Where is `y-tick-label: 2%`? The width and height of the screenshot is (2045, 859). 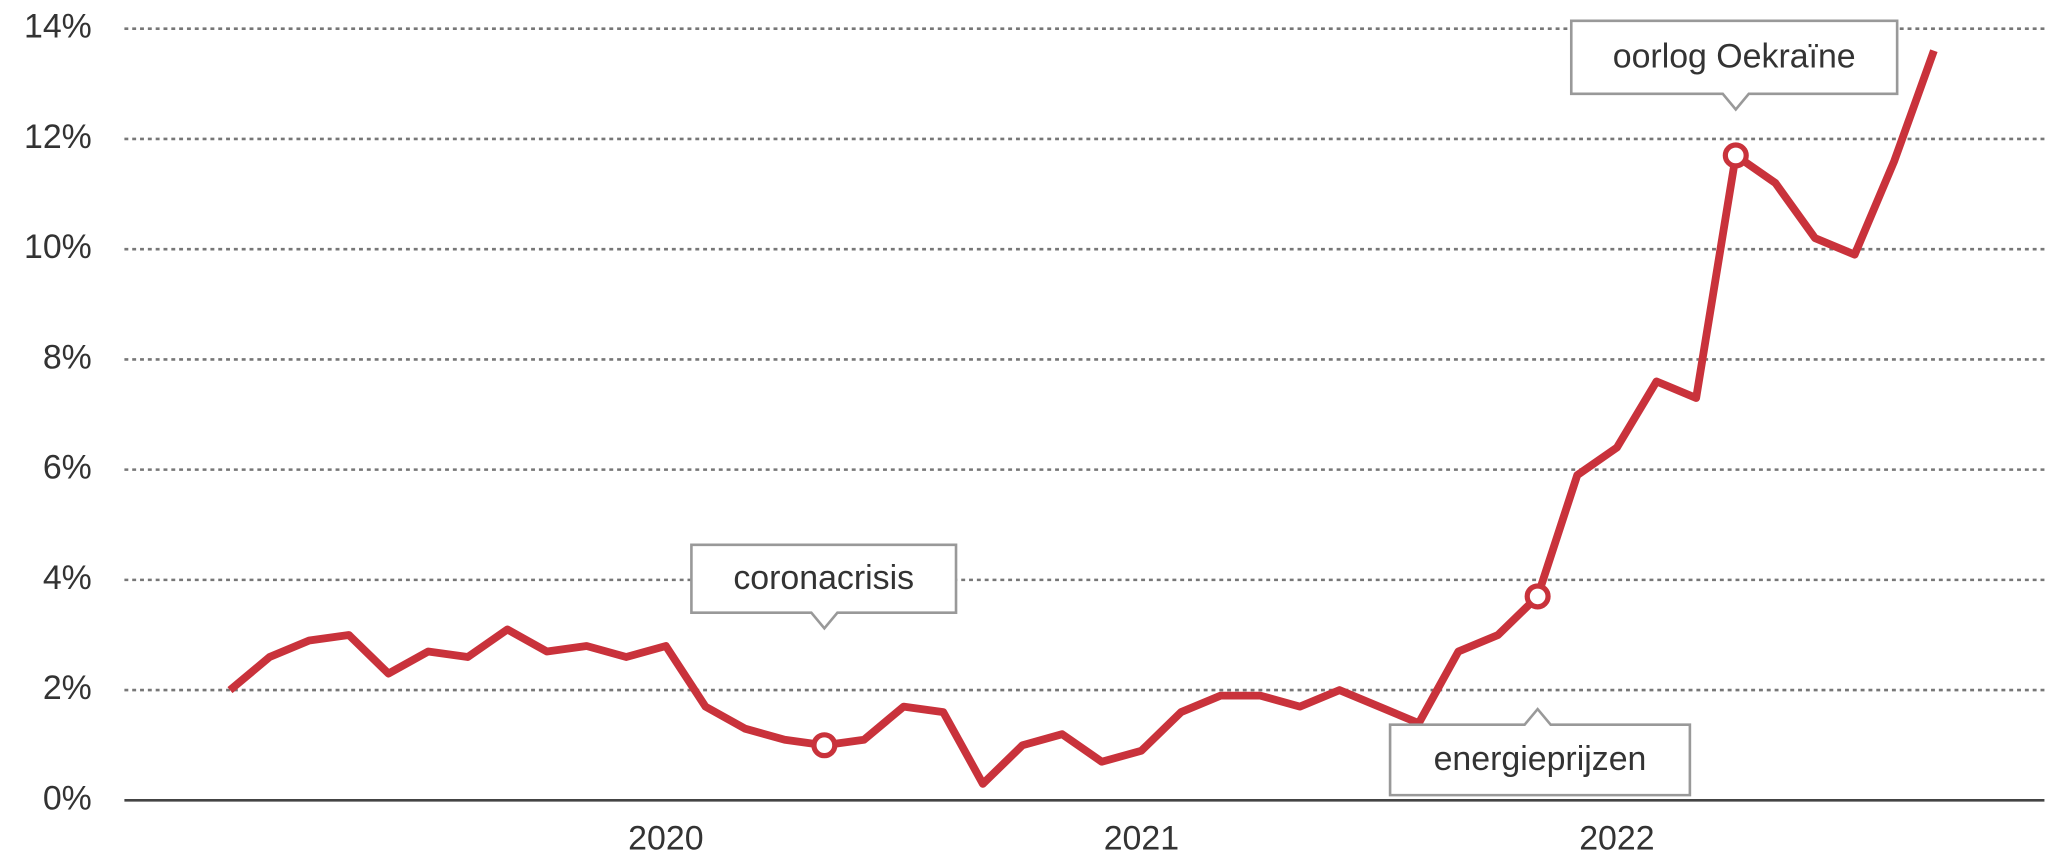
y-tick-label: 2% is located at coordinates (67, 688).